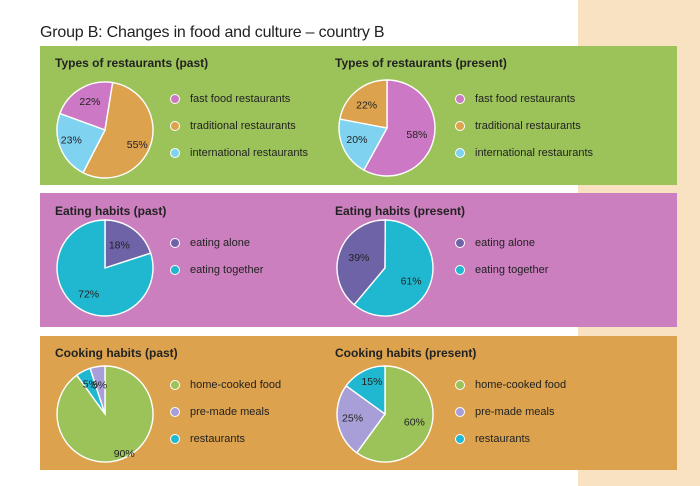 The height and width of the screenshot is (486, 700). I want to click on pie-label-restaurants: 5%, so click(99, 385).